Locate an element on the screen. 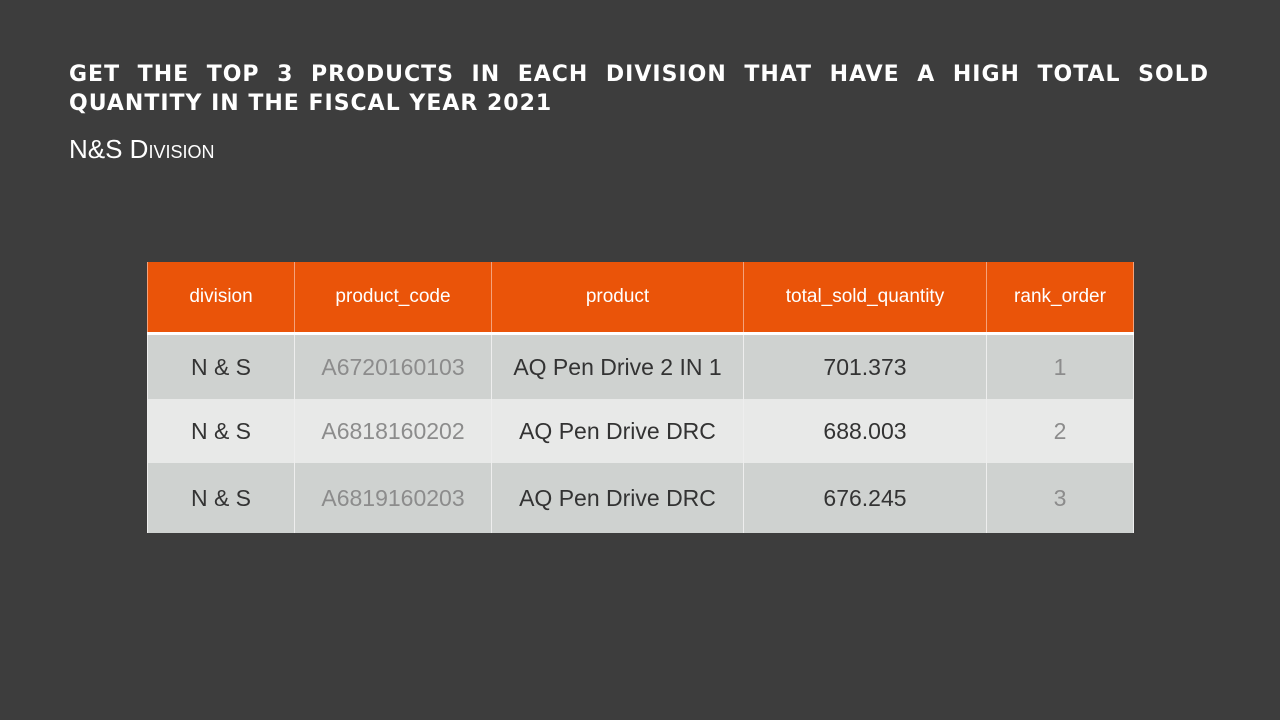 The height and width of the screenshot is (720, 1280). cell-rank-order: 1 is located at coordinates (1060, 366).